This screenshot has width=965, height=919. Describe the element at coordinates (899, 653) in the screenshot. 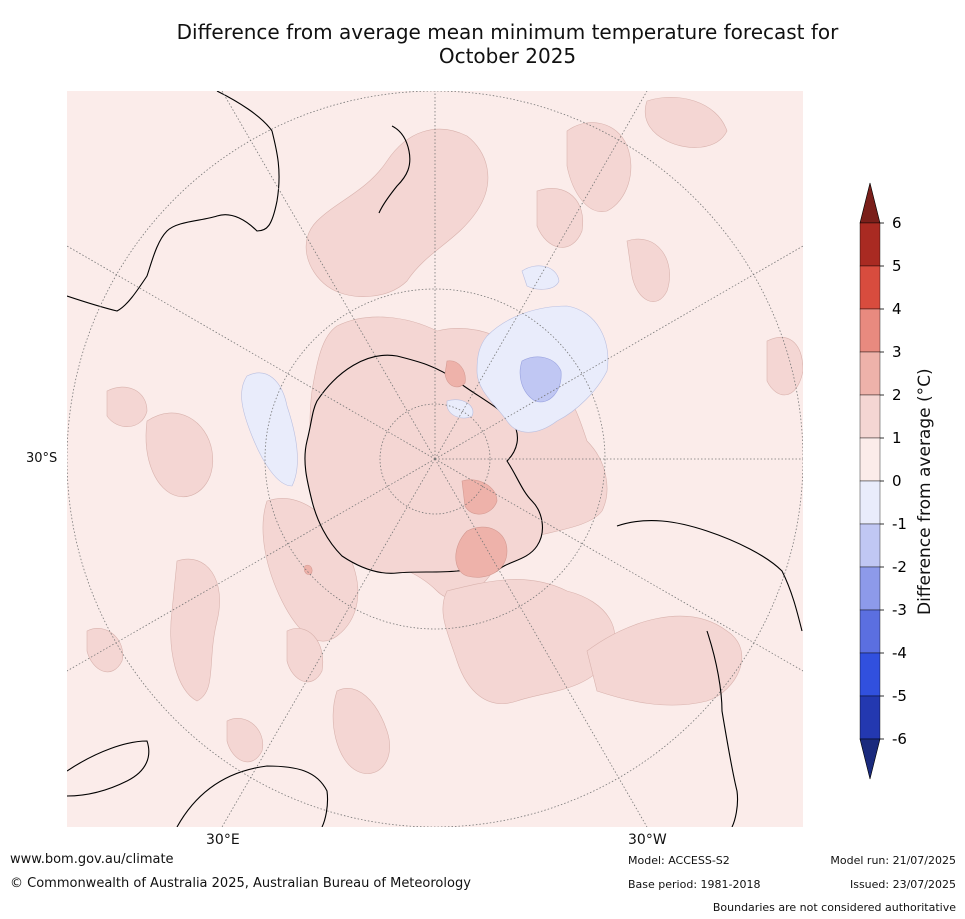

I see `colorbar-tick-label: -4` at that location.